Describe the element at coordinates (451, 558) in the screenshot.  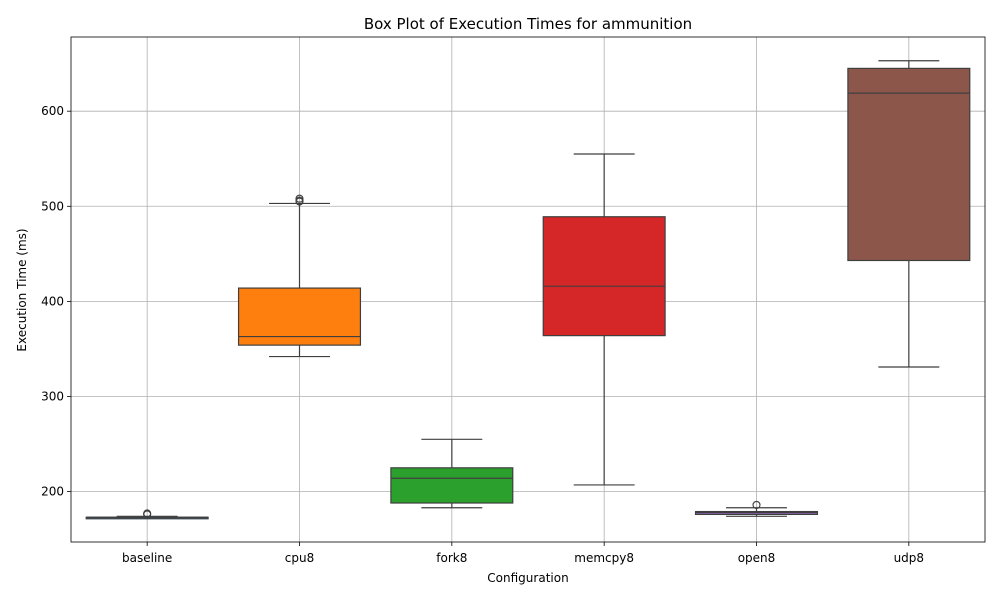
I see `x-tick-label: fork8` at that location.